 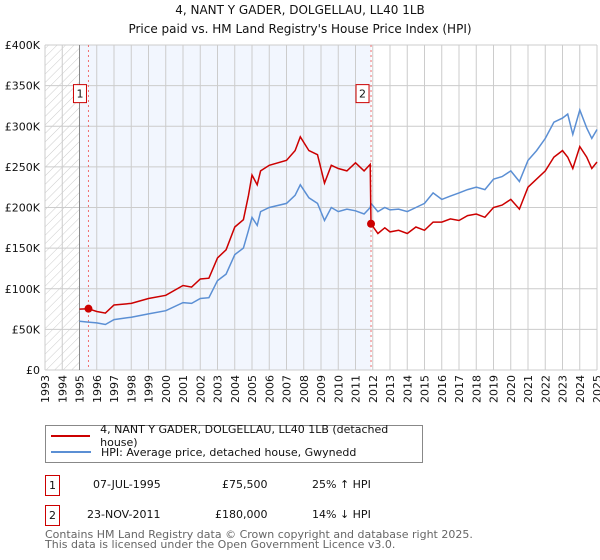 What do you see at coordinates (338, 389) in the screenshot?
I see `x-tick-label: 2010` at bounding box center [338, 389].